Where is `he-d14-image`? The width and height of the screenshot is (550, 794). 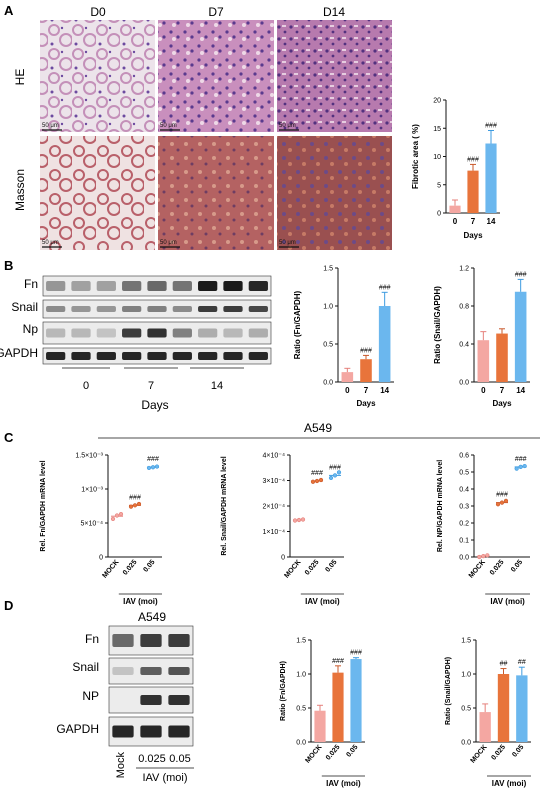 he-d14-image is located at coordinates (334, 76).